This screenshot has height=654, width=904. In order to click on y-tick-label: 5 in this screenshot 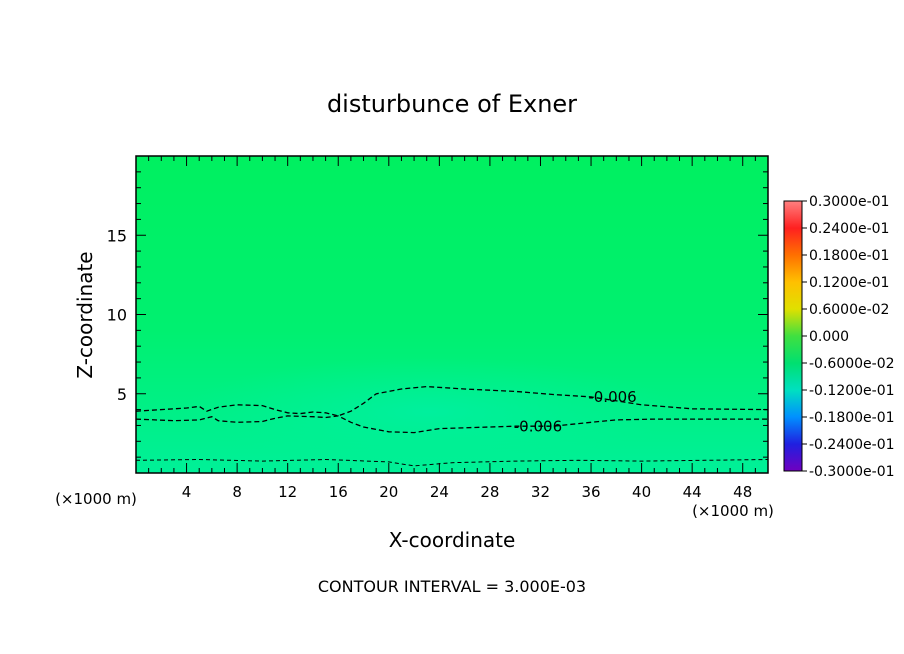, I will do `click(122, 394)`.